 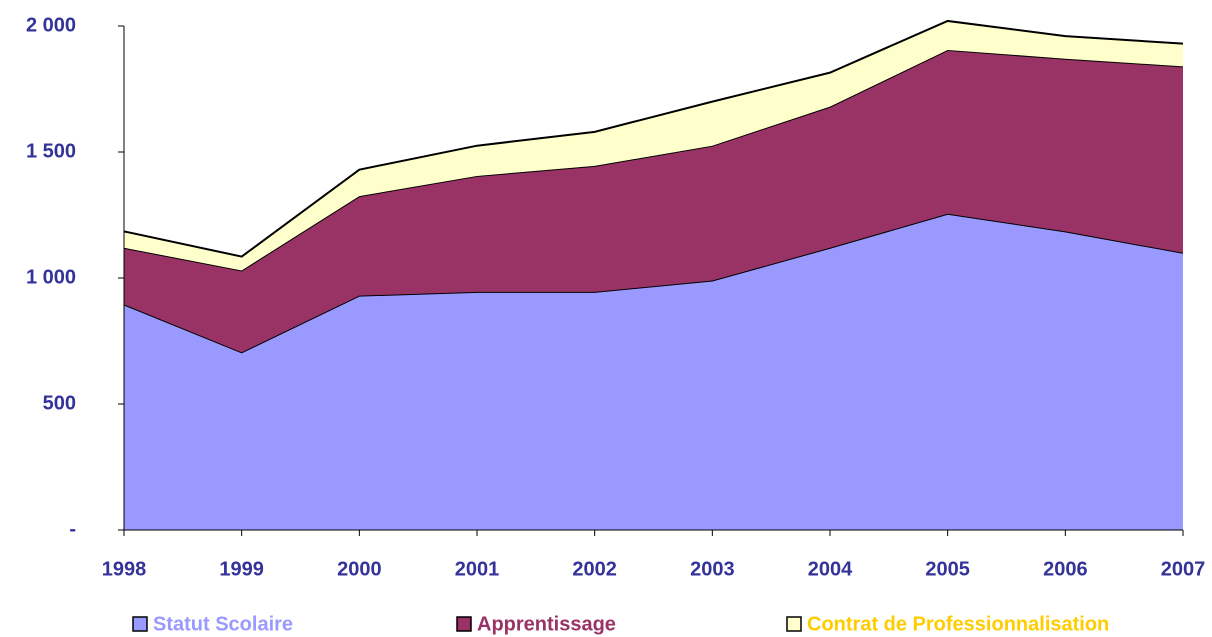 I want to click on y-tick-label: -, so click(x=72, y=529).